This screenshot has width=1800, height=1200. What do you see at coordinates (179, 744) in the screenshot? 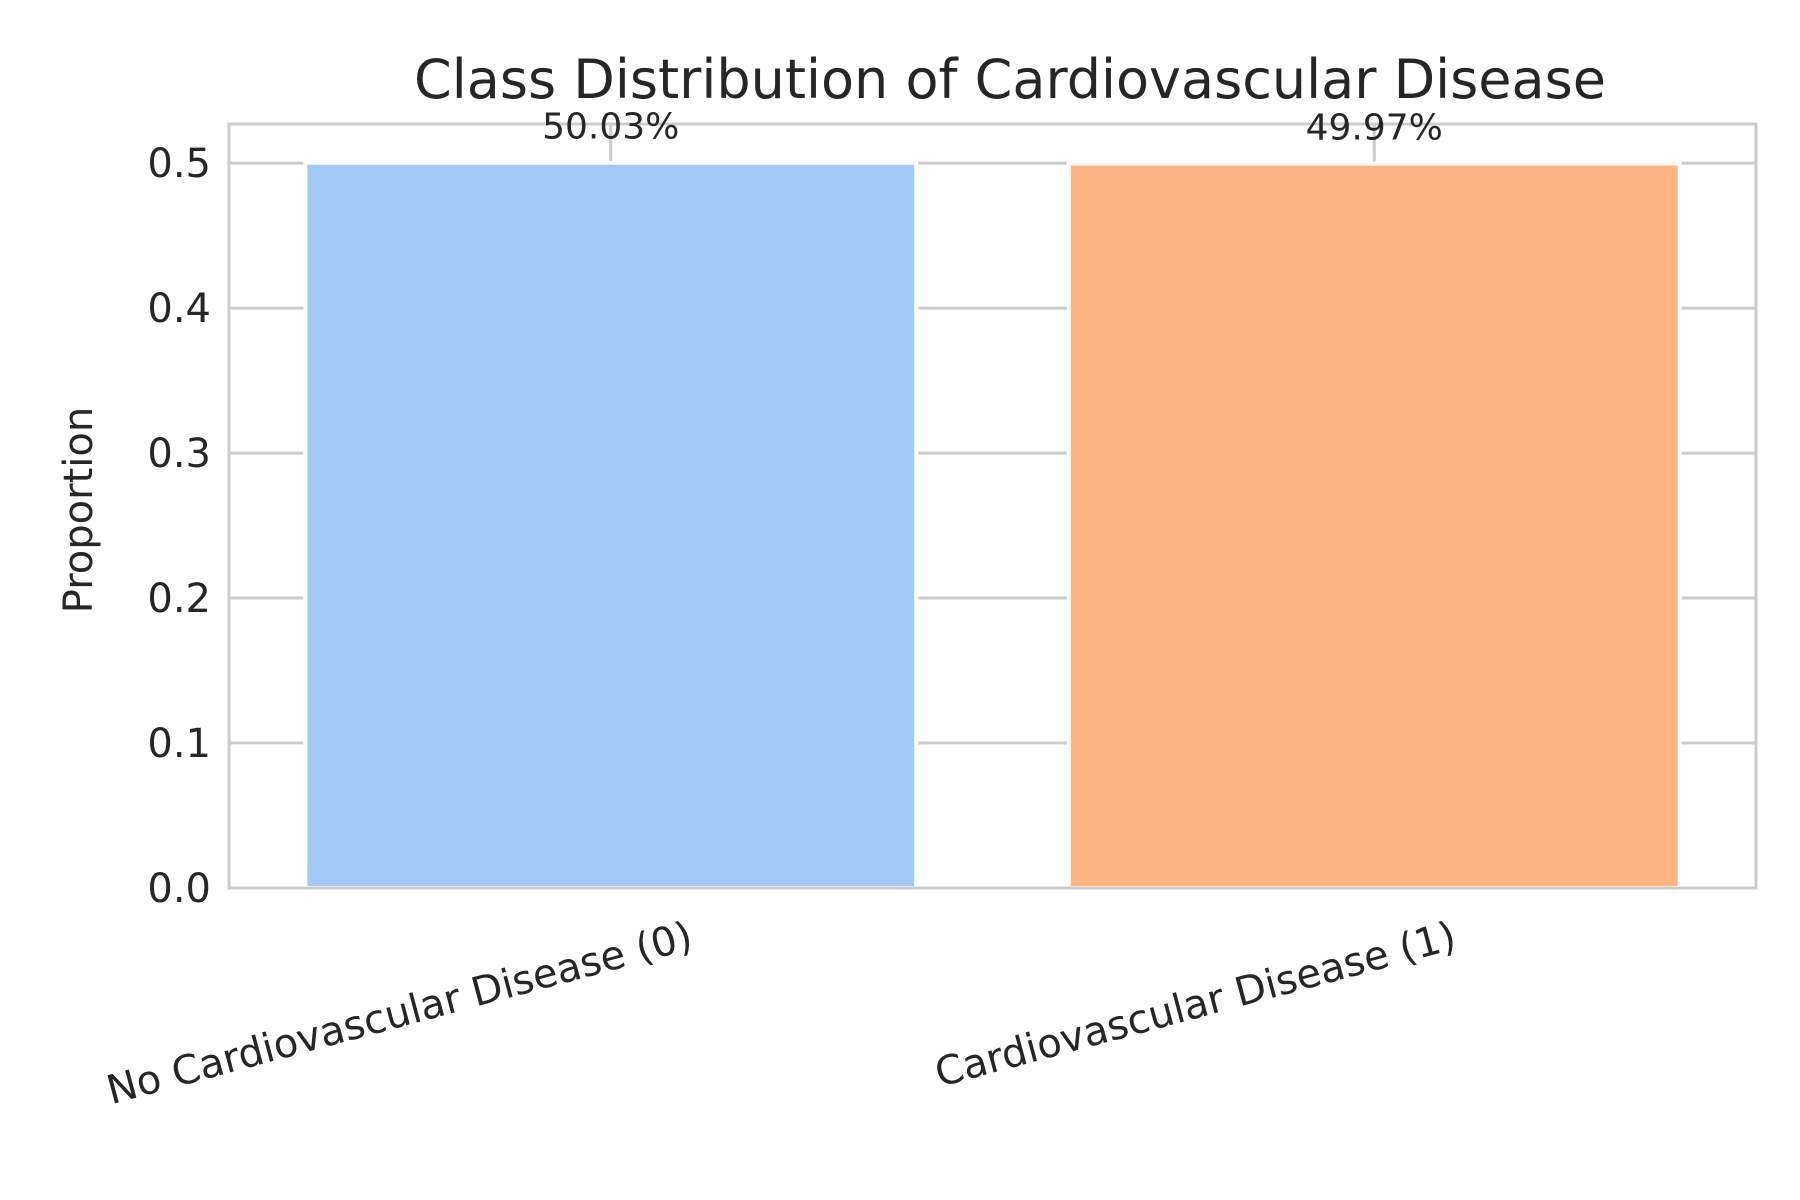
I see `y-tick-label: 0.1` at bounding box center [179, 744].